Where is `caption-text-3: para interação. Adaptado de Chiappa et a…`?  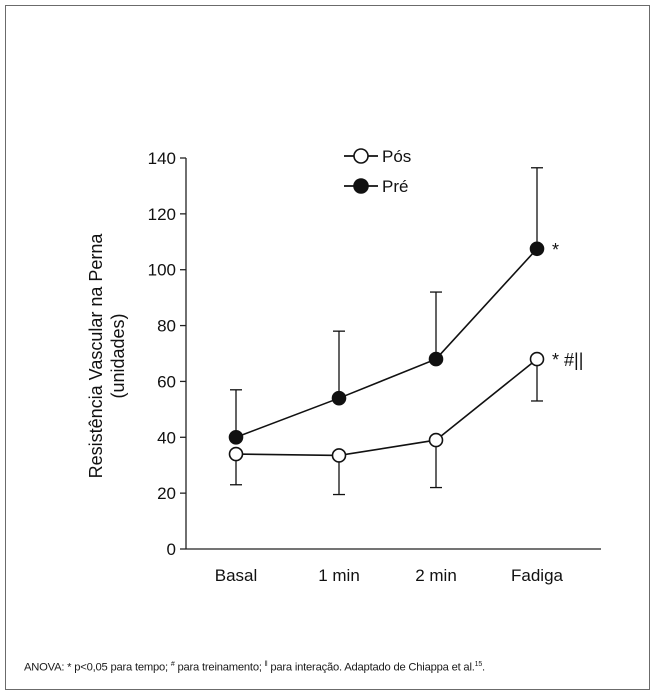 caption-text-3: para interação. Adaptado de Chiappa et a… is located at coordinates (371, 667).